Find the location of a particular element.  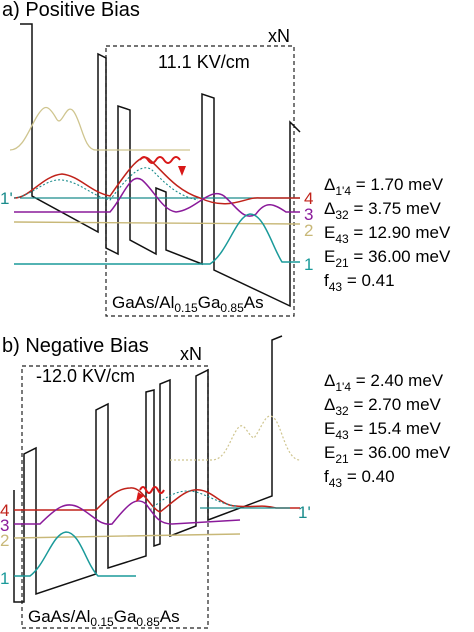

param-a-0: Δ1'4 = 1.70 meV is located at coordinates (384, 186).